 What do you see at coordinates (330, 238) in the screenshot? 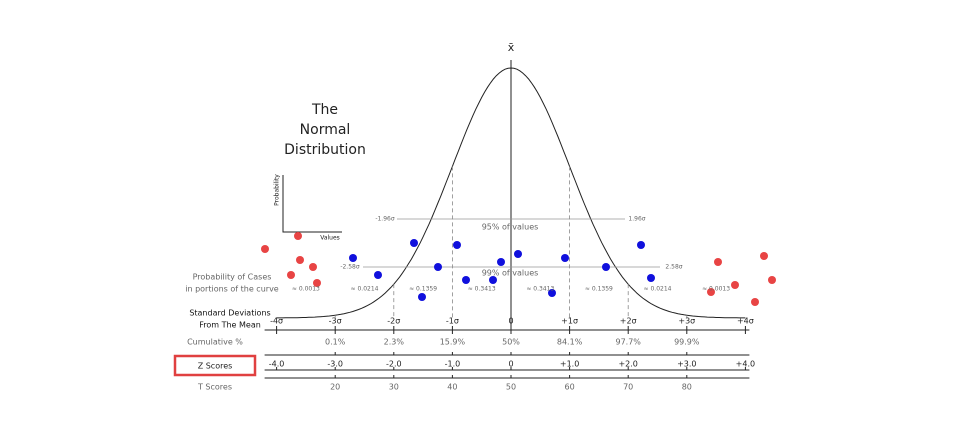
I see `inset-x-label: Values` at bounding box center [330, 238].